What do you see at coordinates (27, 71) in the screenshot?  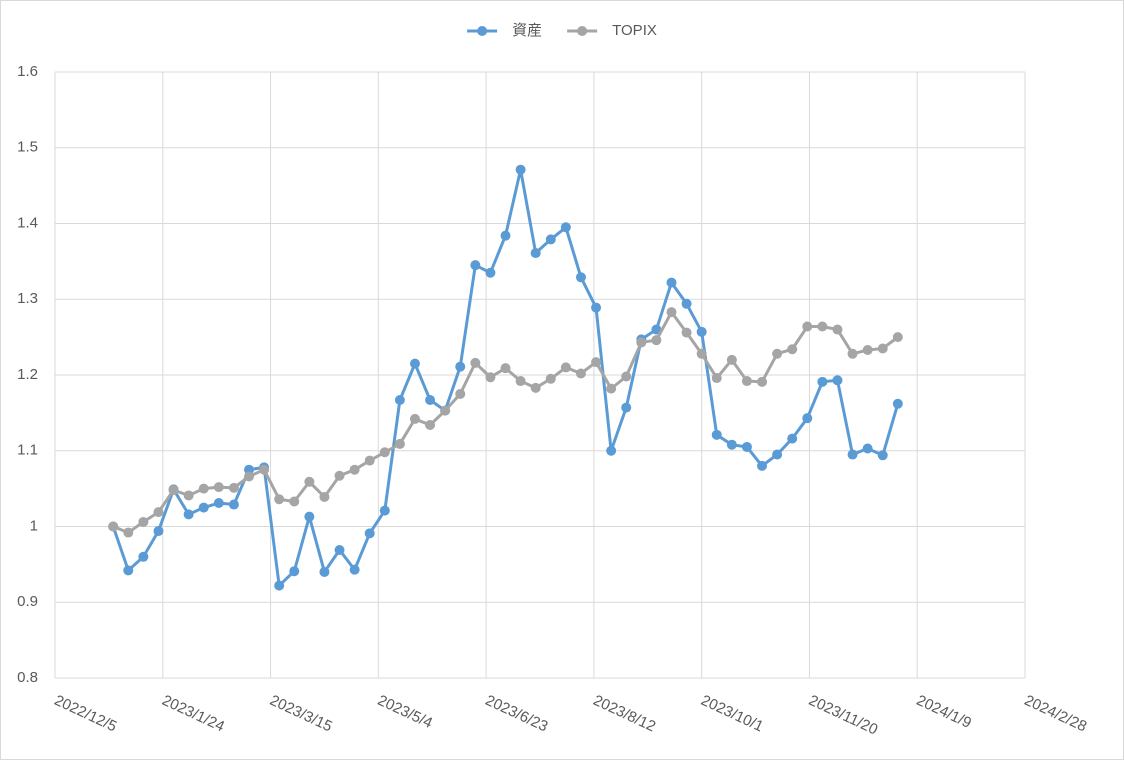 I see `y-tick-label: 1.6` at bounding box center [27, 71].